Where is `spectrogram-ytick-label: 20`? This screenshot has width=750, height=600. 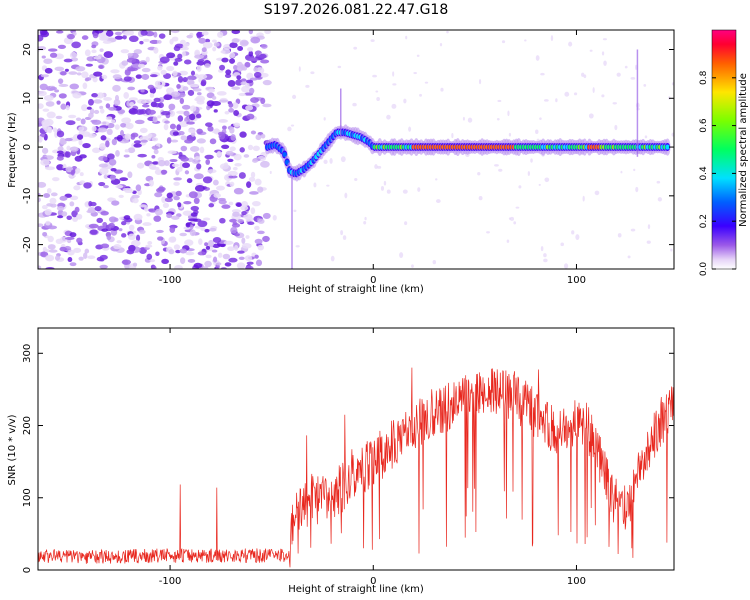 spectrogram-ytick-label: 20 is located at coordinates (27, 49).